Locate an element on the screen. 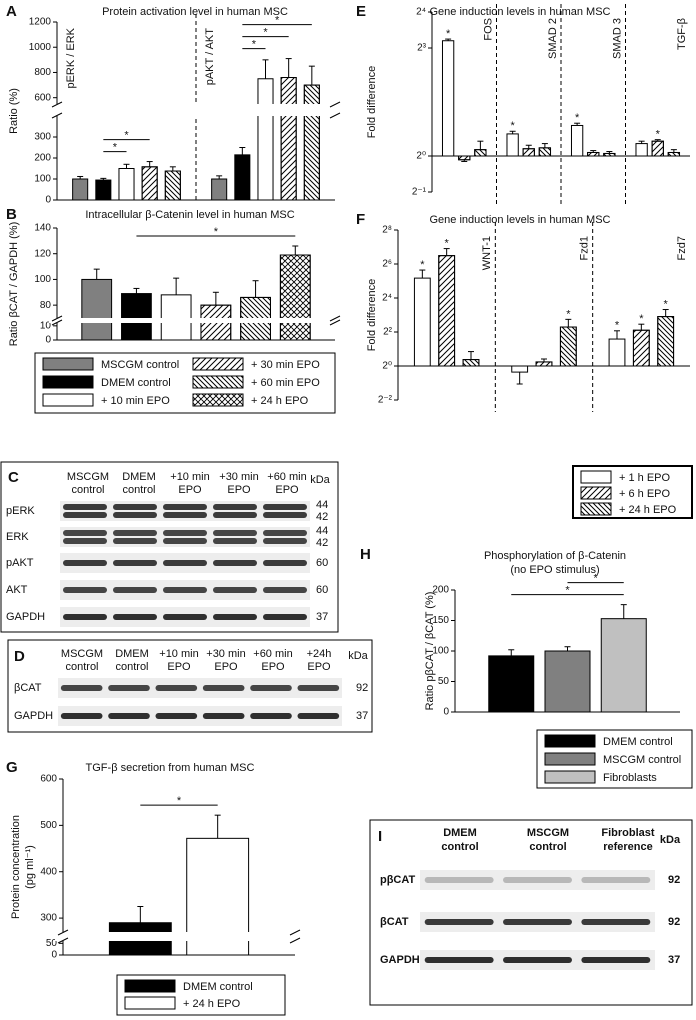 Image resolution: width=696 pixels, height=1020 pixels. y-tick-label: 100 is located at coordinates (440, 651).